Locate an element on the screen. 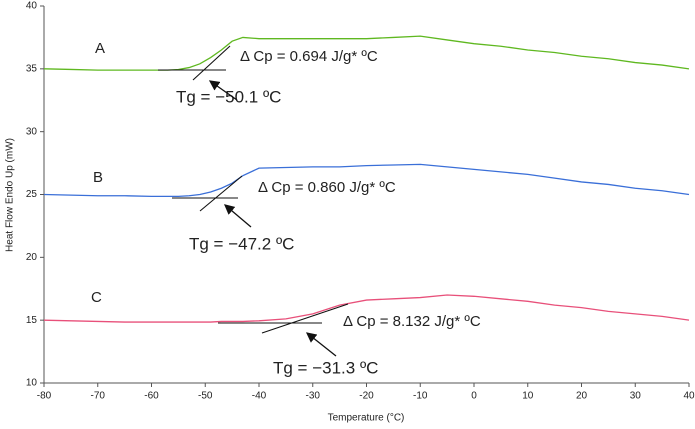 Image resolution: width=695 pixels, height=429 pixels. x-tick-label: 10 is located at coordinates (528, 396).